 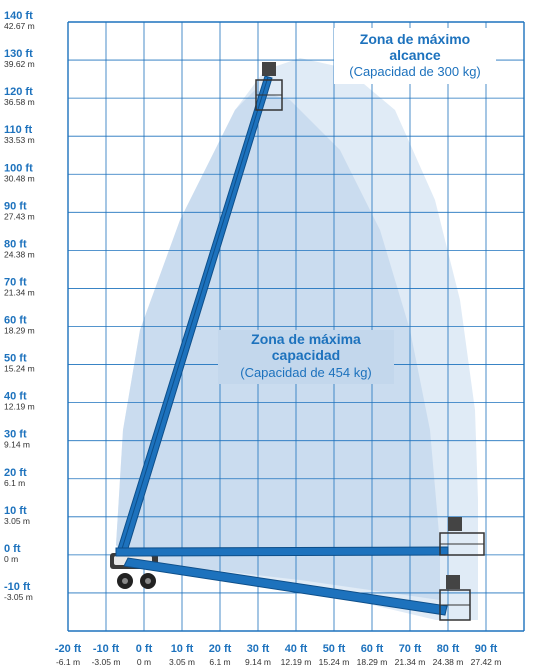 I want to click on x-tick-label-ft: 60 ft, so click(x=372, y=649).